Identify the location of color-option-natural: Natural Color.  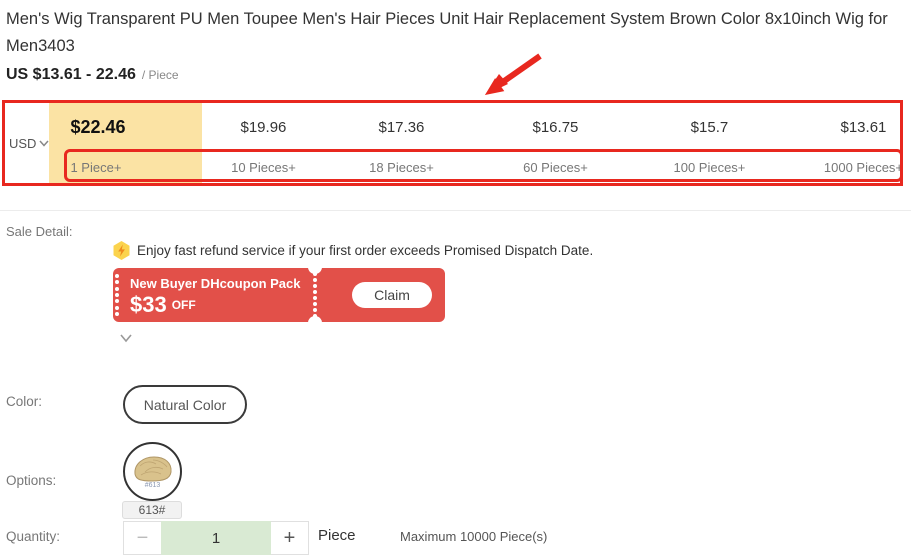
(185, 404).